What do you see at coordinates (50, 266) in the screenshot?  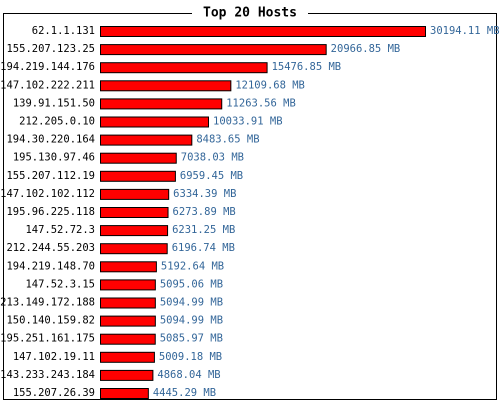 I see `host-label: 194.219.148.70` at bounding box center [50, 266].